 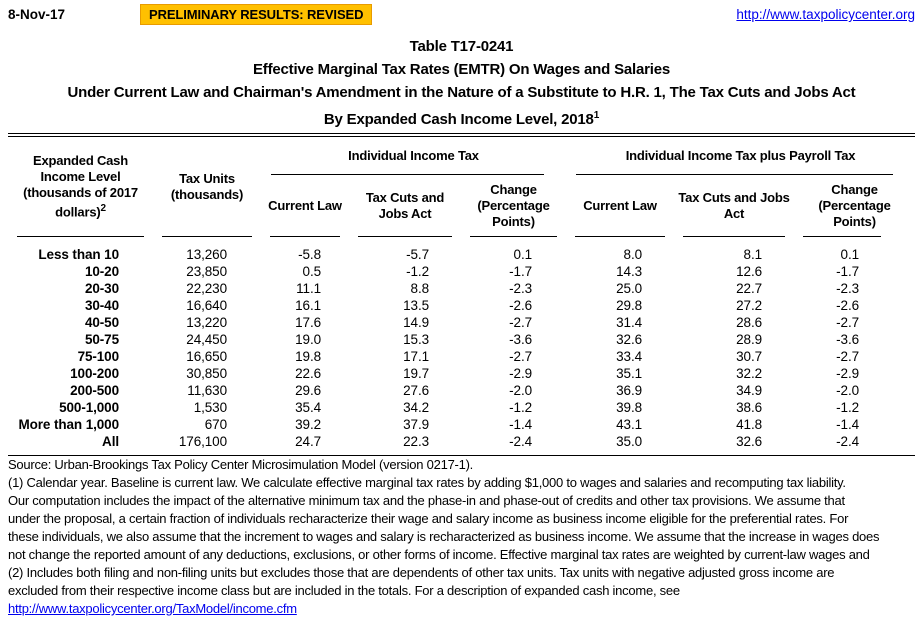 I want to click on payroll-change-cell: -2.0, so click(x=848, y=390).